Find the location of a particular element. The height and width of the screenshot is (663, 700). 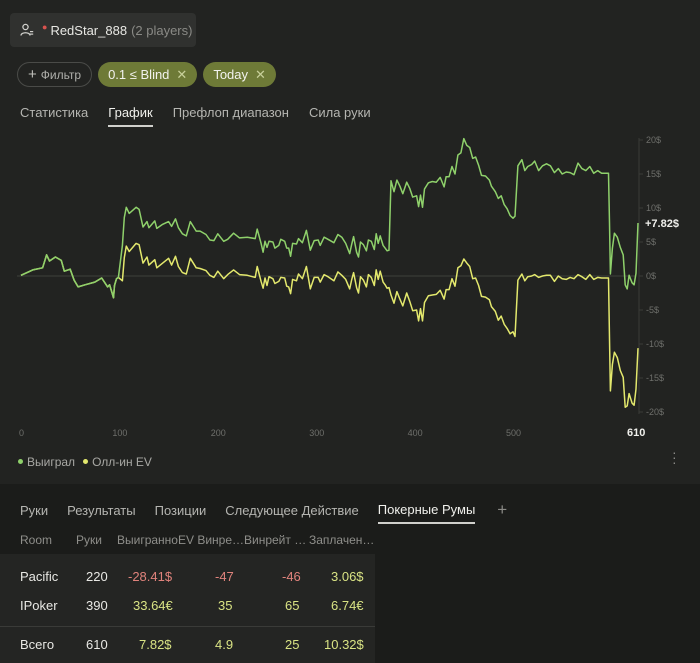

filter-chip-date: Today ✕ is located at coordinates (239, 74).